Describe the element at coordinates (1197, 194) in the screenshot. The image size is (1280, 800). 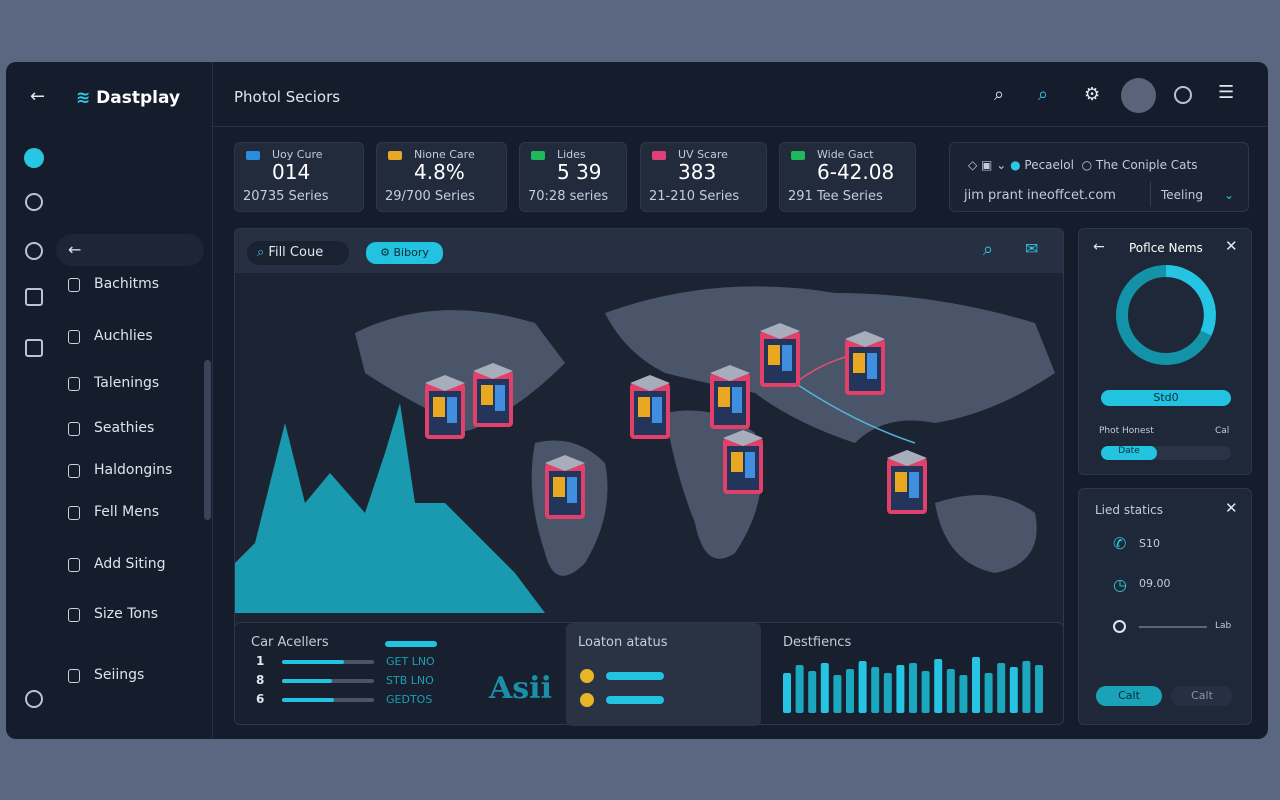
I see `select: Teeling ⌄` at that location.